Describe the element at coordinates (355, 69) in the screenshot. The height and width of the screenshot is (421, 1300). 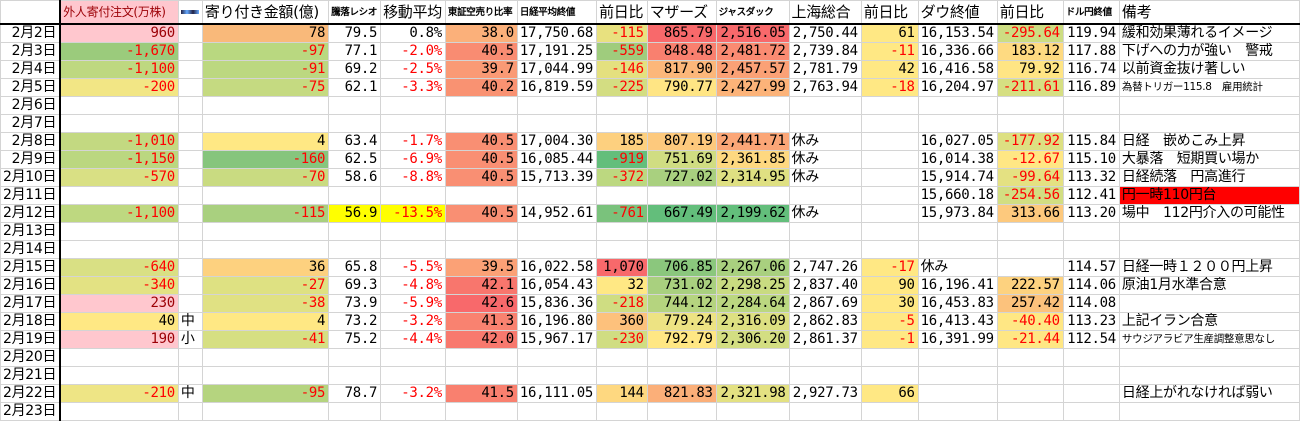
I see `cell-advance-decline-ratio: 69.2` at that location.